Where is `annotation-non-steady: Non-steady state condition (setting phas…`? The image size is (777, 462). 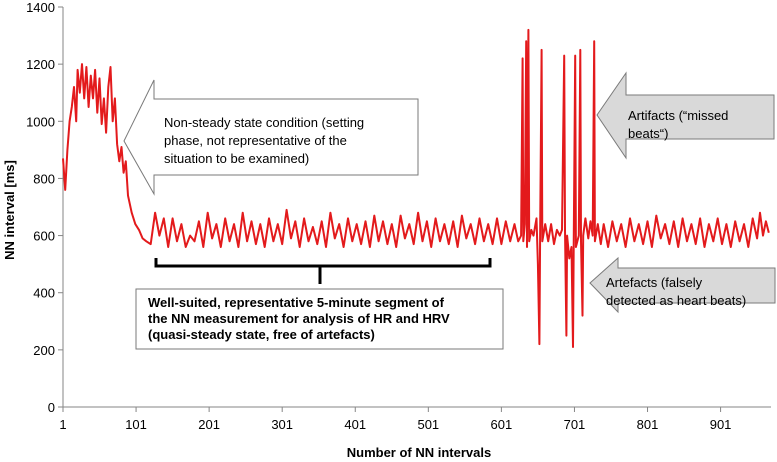 annotation-non-steady: Non-steady state condition (setting phas… is located at coordinates (271, 137).